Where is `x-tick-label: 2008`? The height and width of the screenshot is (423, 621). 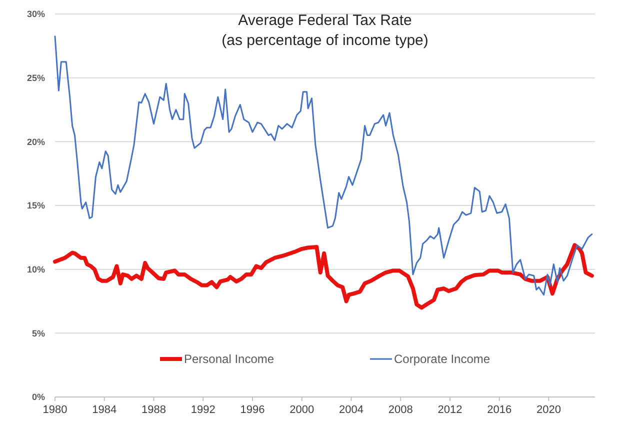 x-tick-label: 2008 is located at coordinates (400, 410).